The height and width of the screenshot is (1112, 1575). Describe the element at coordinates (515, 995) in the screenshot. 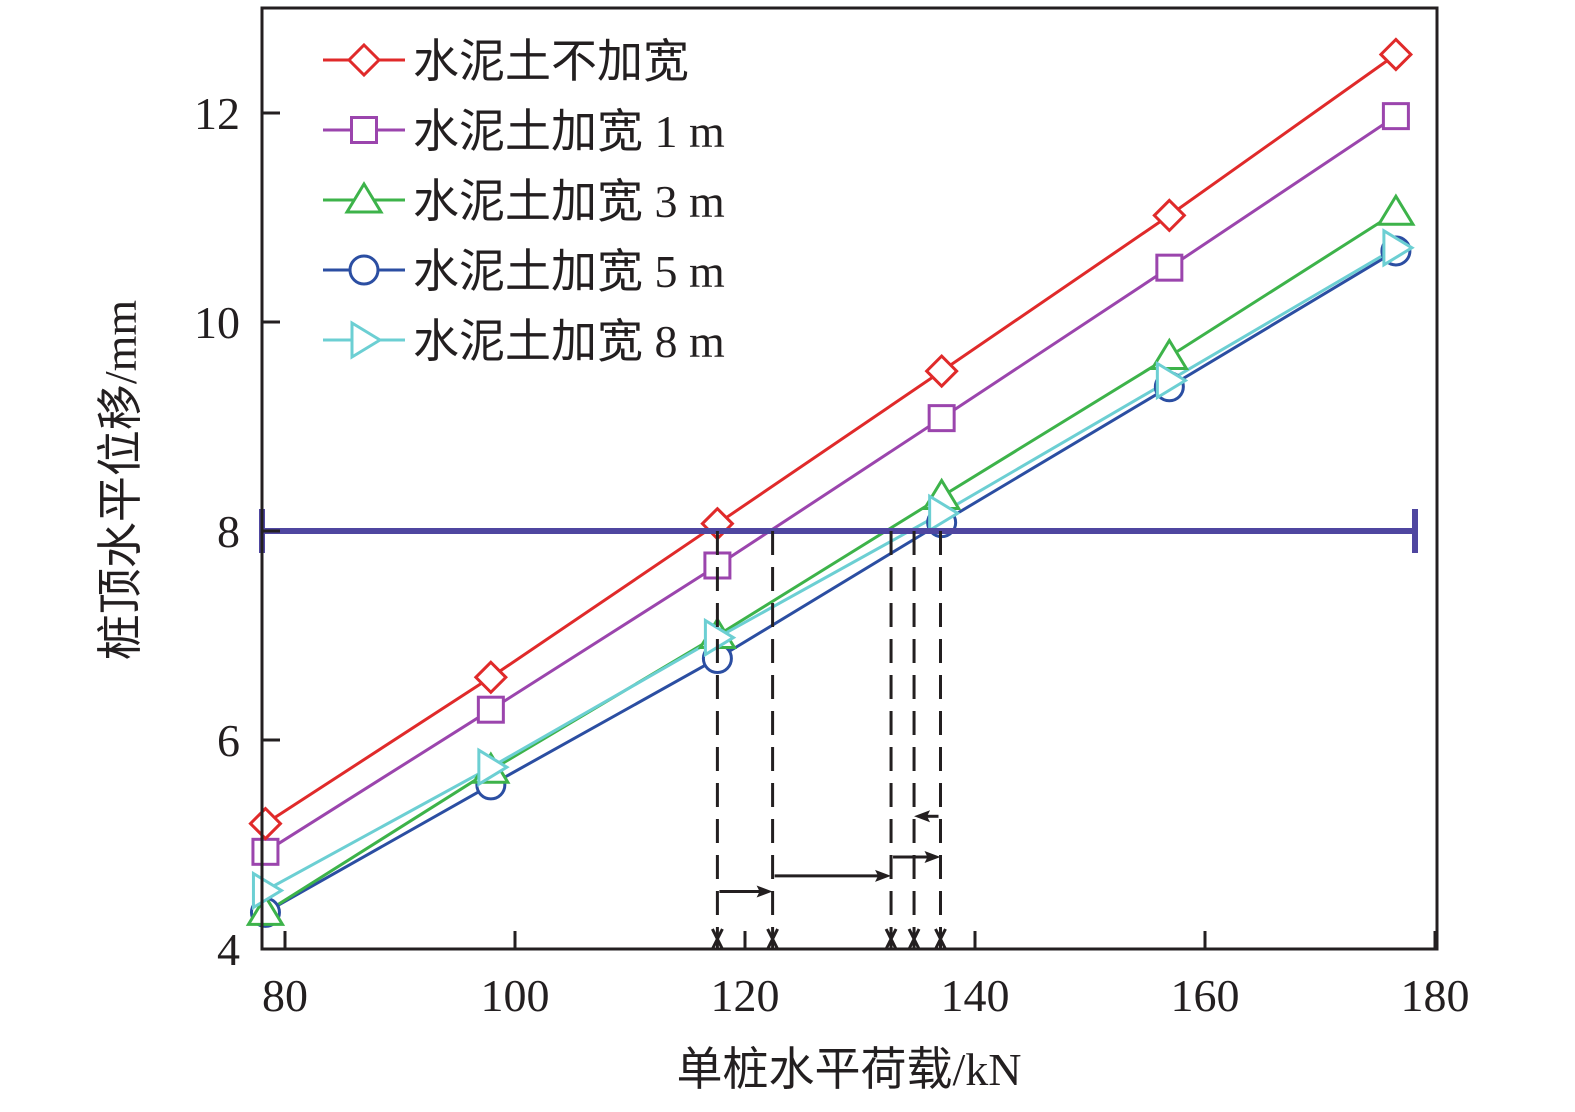

I see `x-tick-label: 100` at that location.